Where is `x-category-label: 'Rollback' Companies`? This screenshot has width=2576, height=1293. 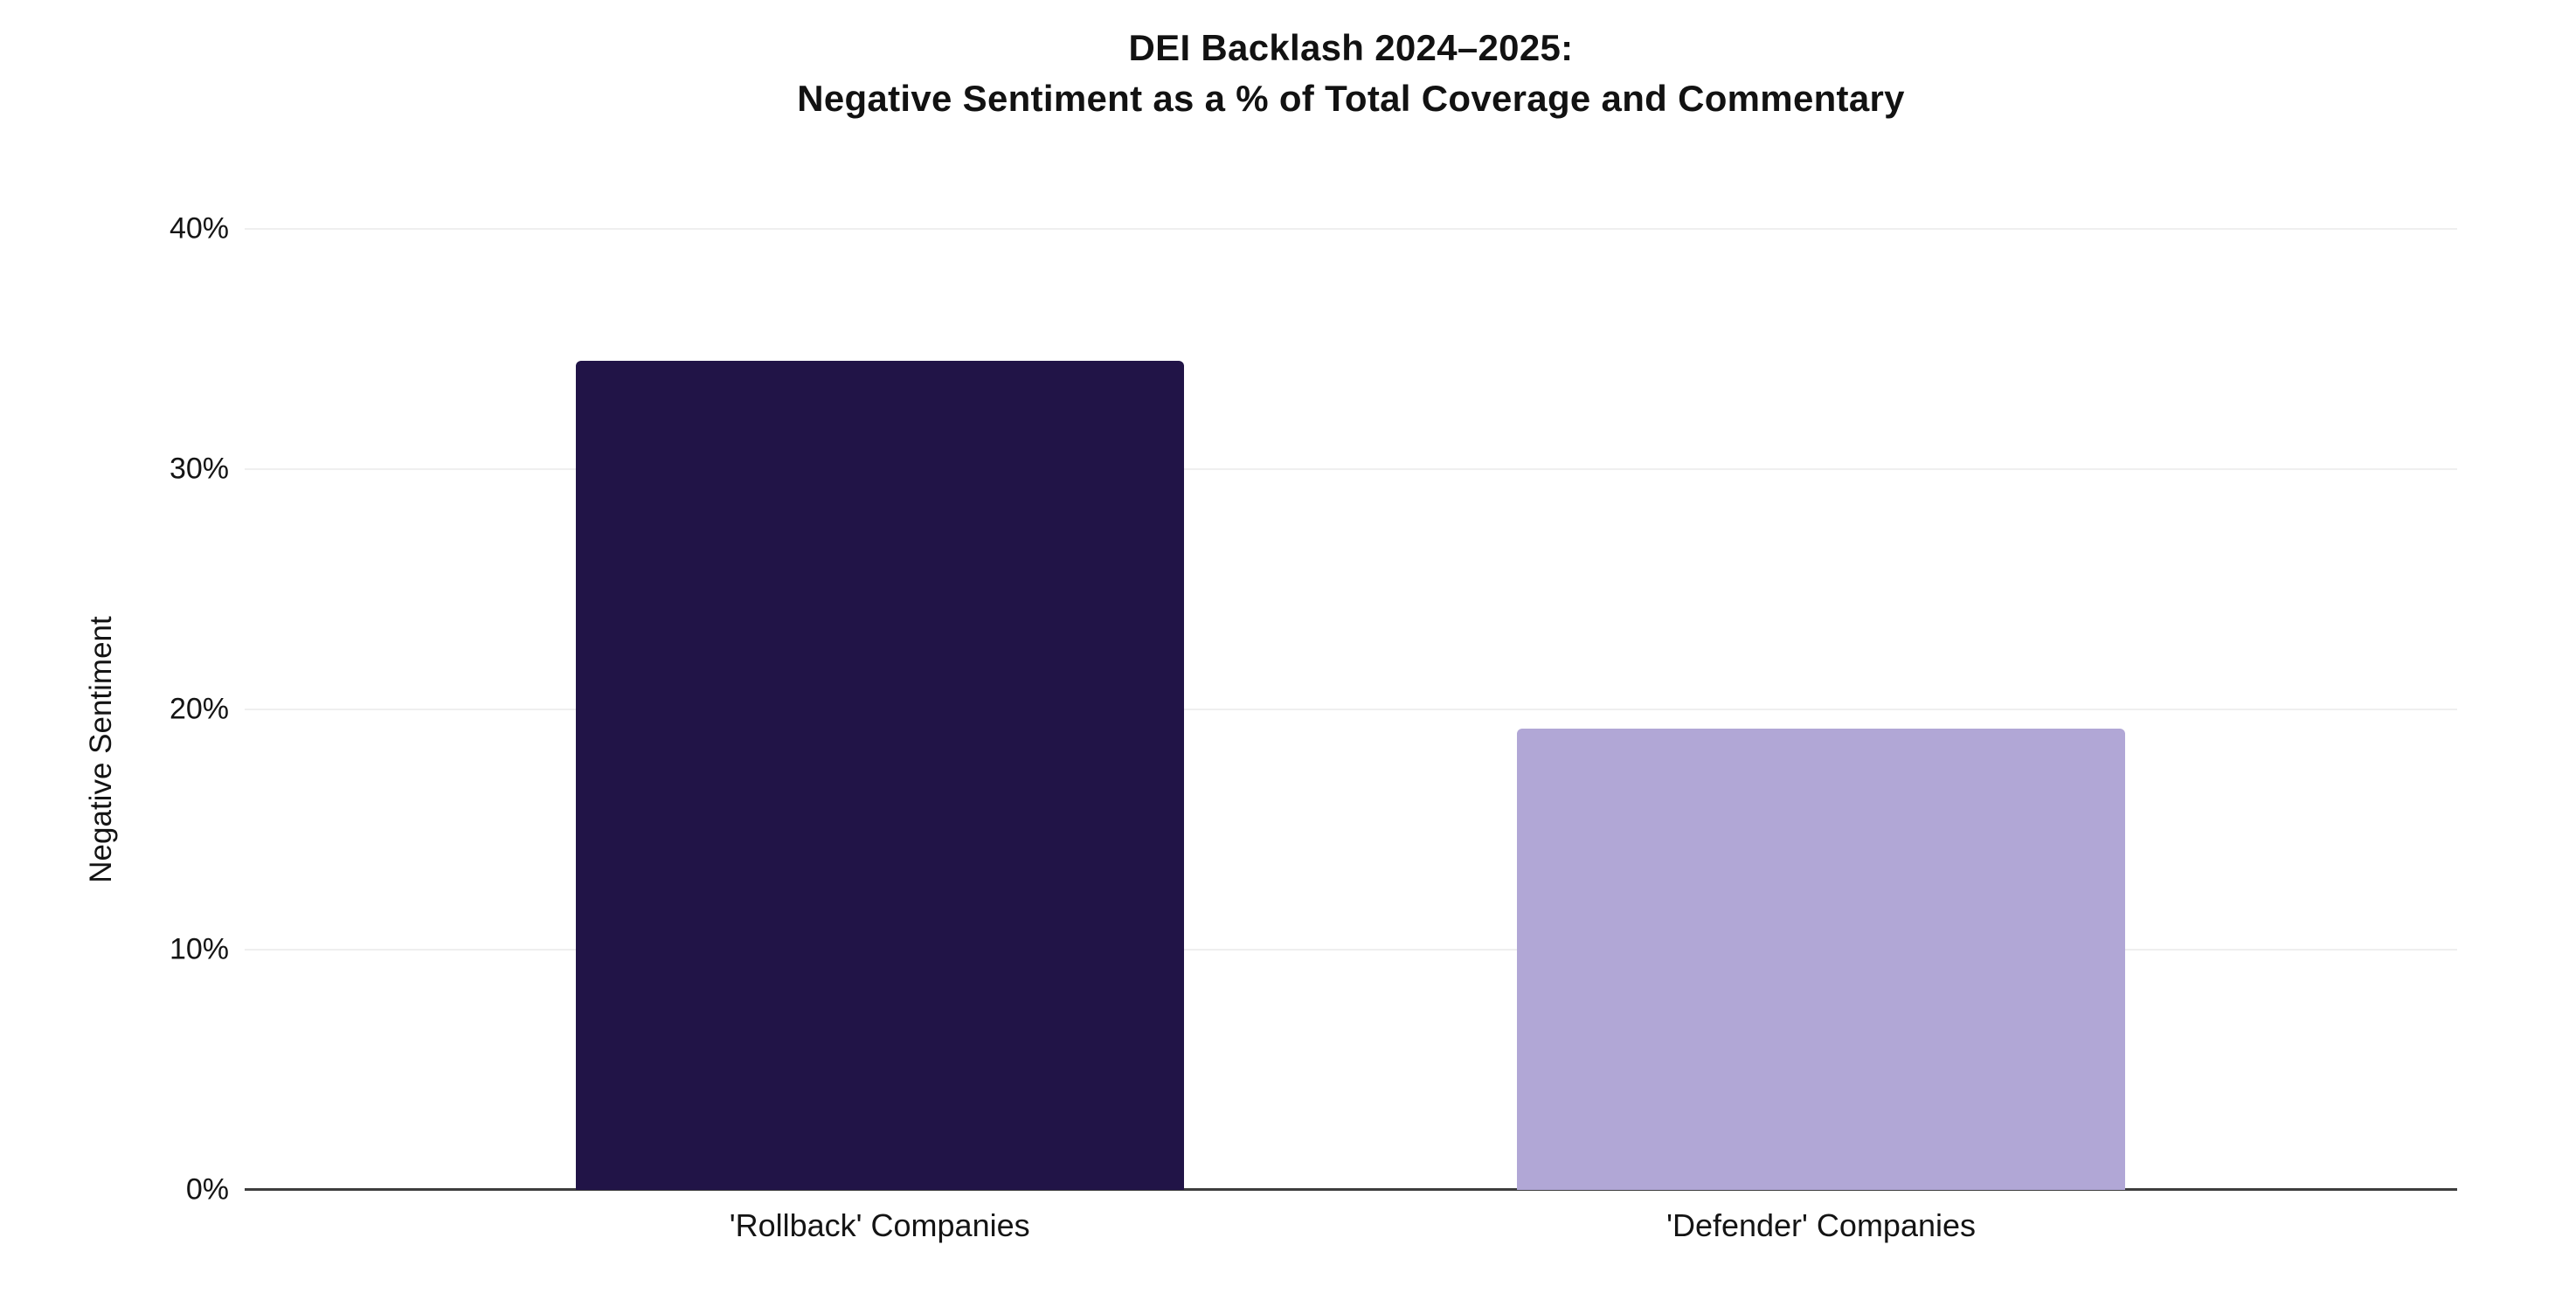
x-category-label: 'Rollback' Companies is located at coordinates (879, 1225).